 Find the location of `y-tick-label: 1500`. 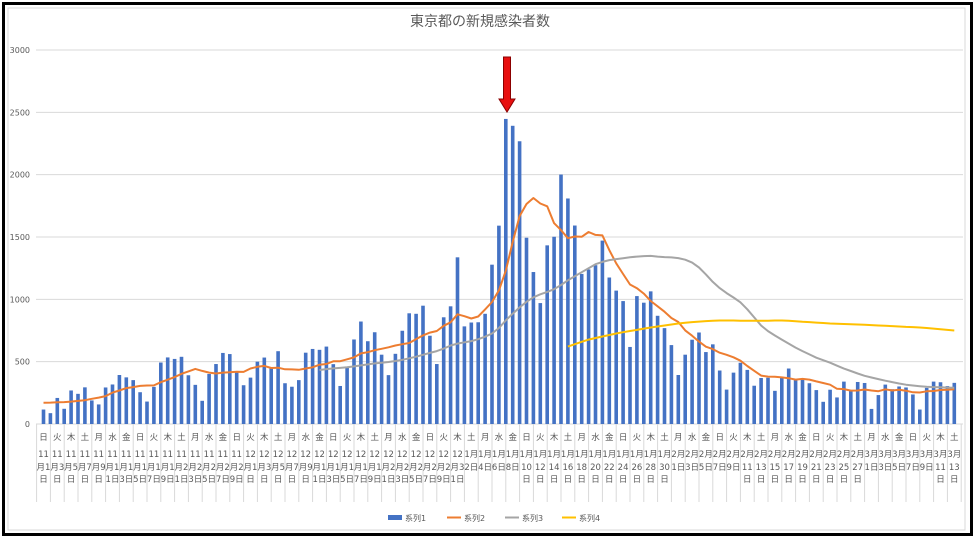

y-tick-label: 1500 is located at coordinates (20, 237).